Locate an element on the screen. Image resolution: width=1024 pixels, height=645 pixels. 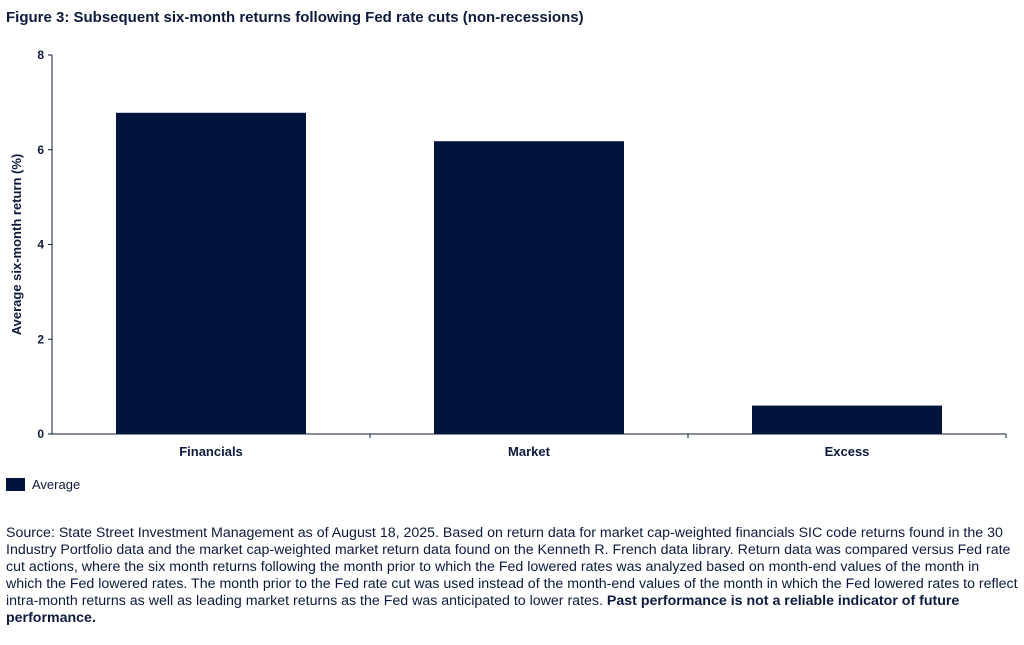
y-tick-label: 2 is located at coordinates (40, 339).